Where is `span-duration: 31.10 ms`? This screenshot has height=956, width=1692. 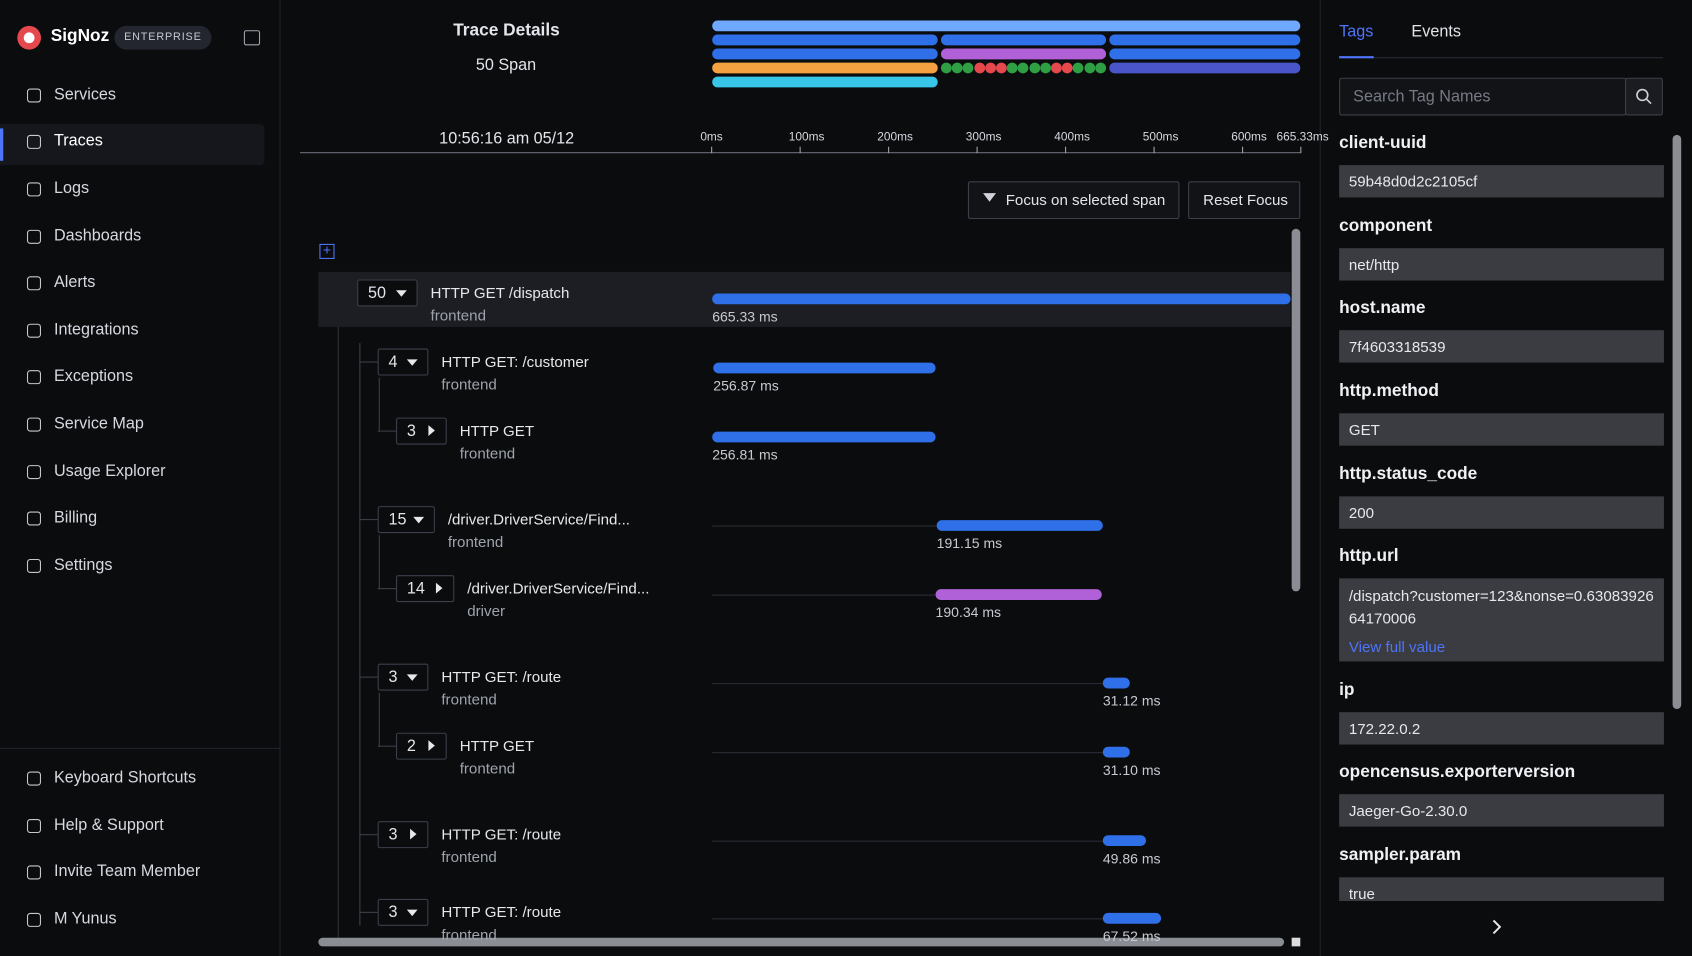 span-duration: 31.10 ms is located at coordinates (1131, 770).